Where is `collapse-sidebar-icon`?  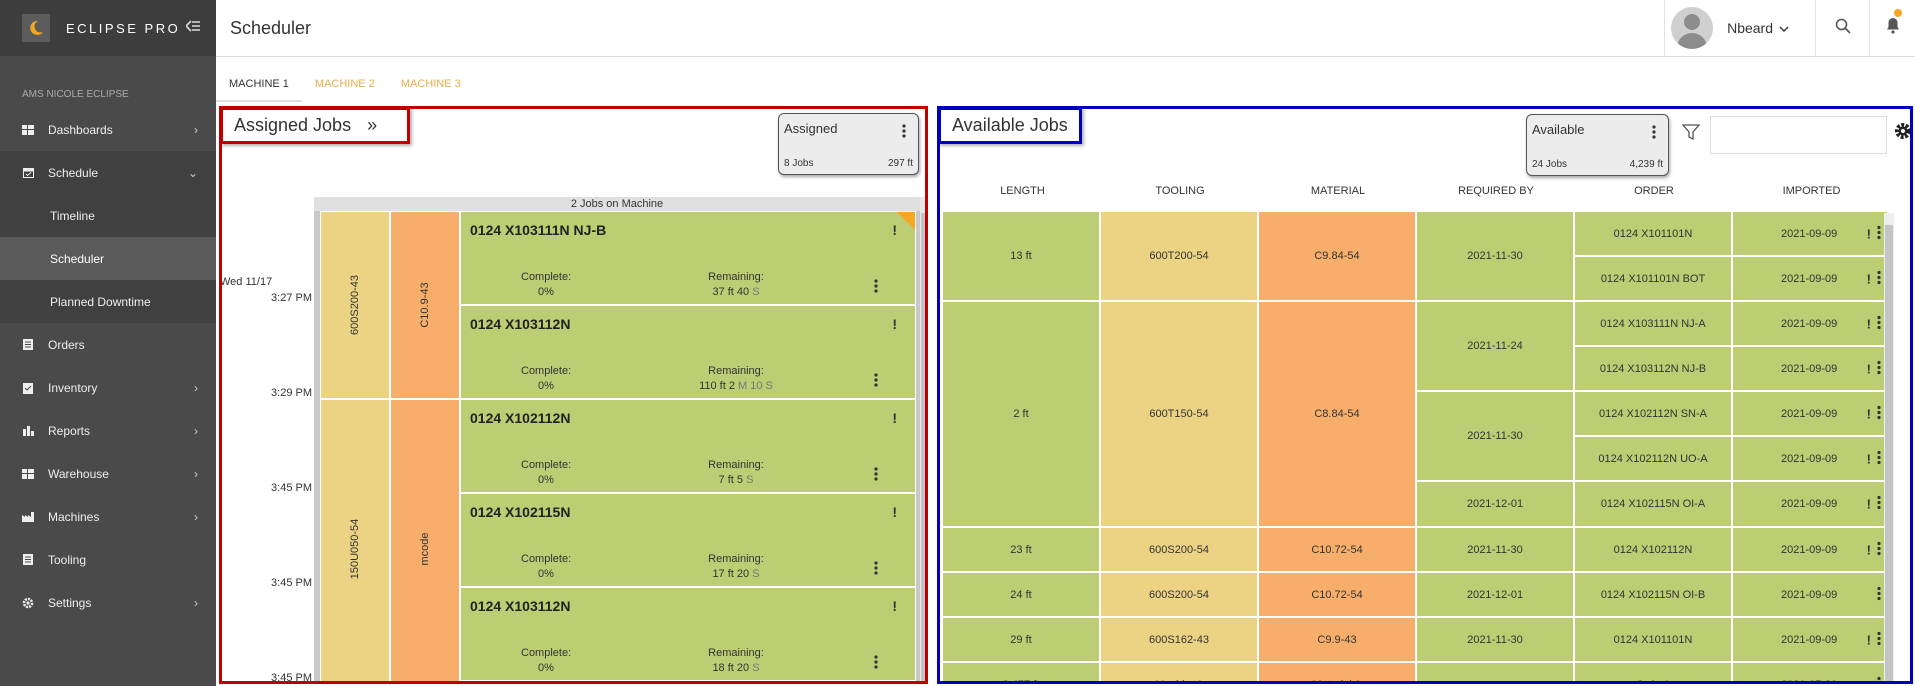 collapse-sidebar-icon is located at coordinates (192, 28).